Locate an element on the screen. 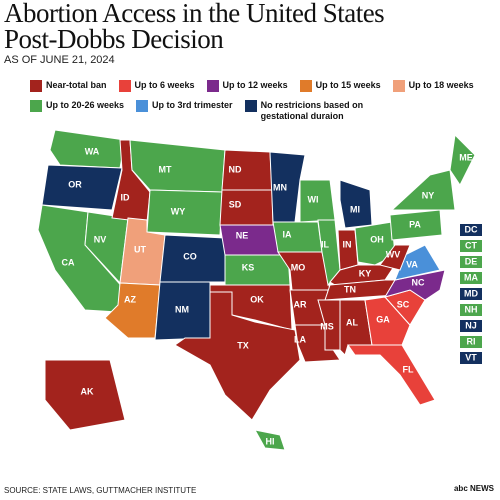  state-label: AK is located at coordinates (87, 391).